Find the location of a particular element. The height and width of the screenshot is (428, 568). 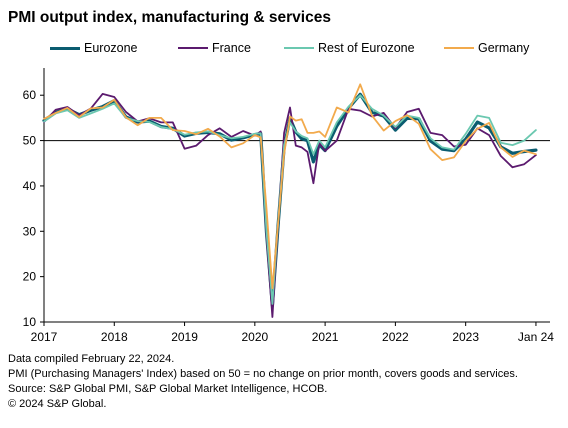

legend-label-germany: Germany is located at coordinates (504, 48).